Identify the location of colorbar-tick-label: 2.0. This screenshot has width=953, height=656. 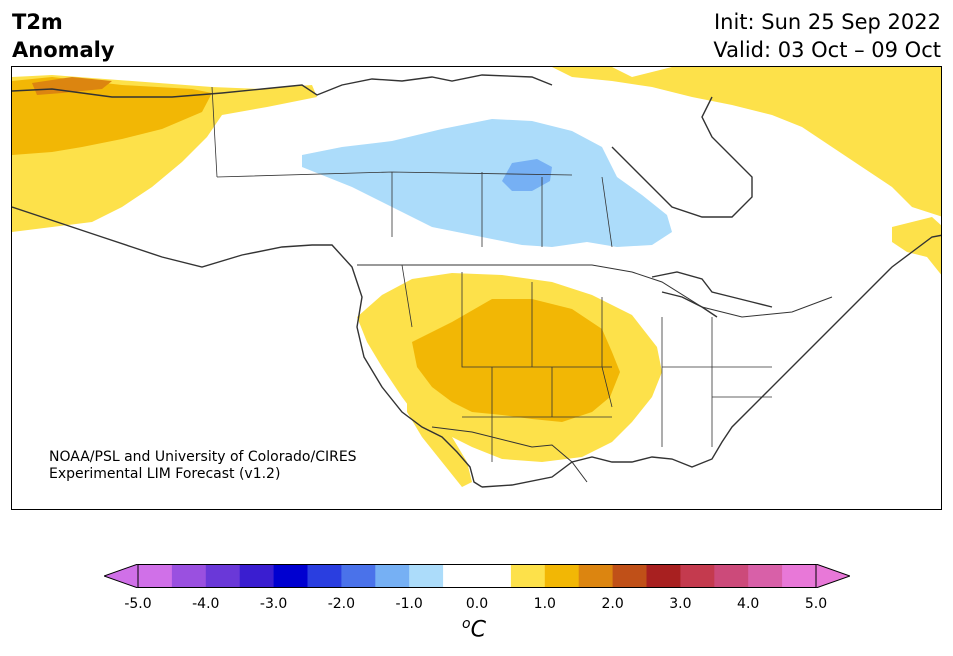
(612, 604).